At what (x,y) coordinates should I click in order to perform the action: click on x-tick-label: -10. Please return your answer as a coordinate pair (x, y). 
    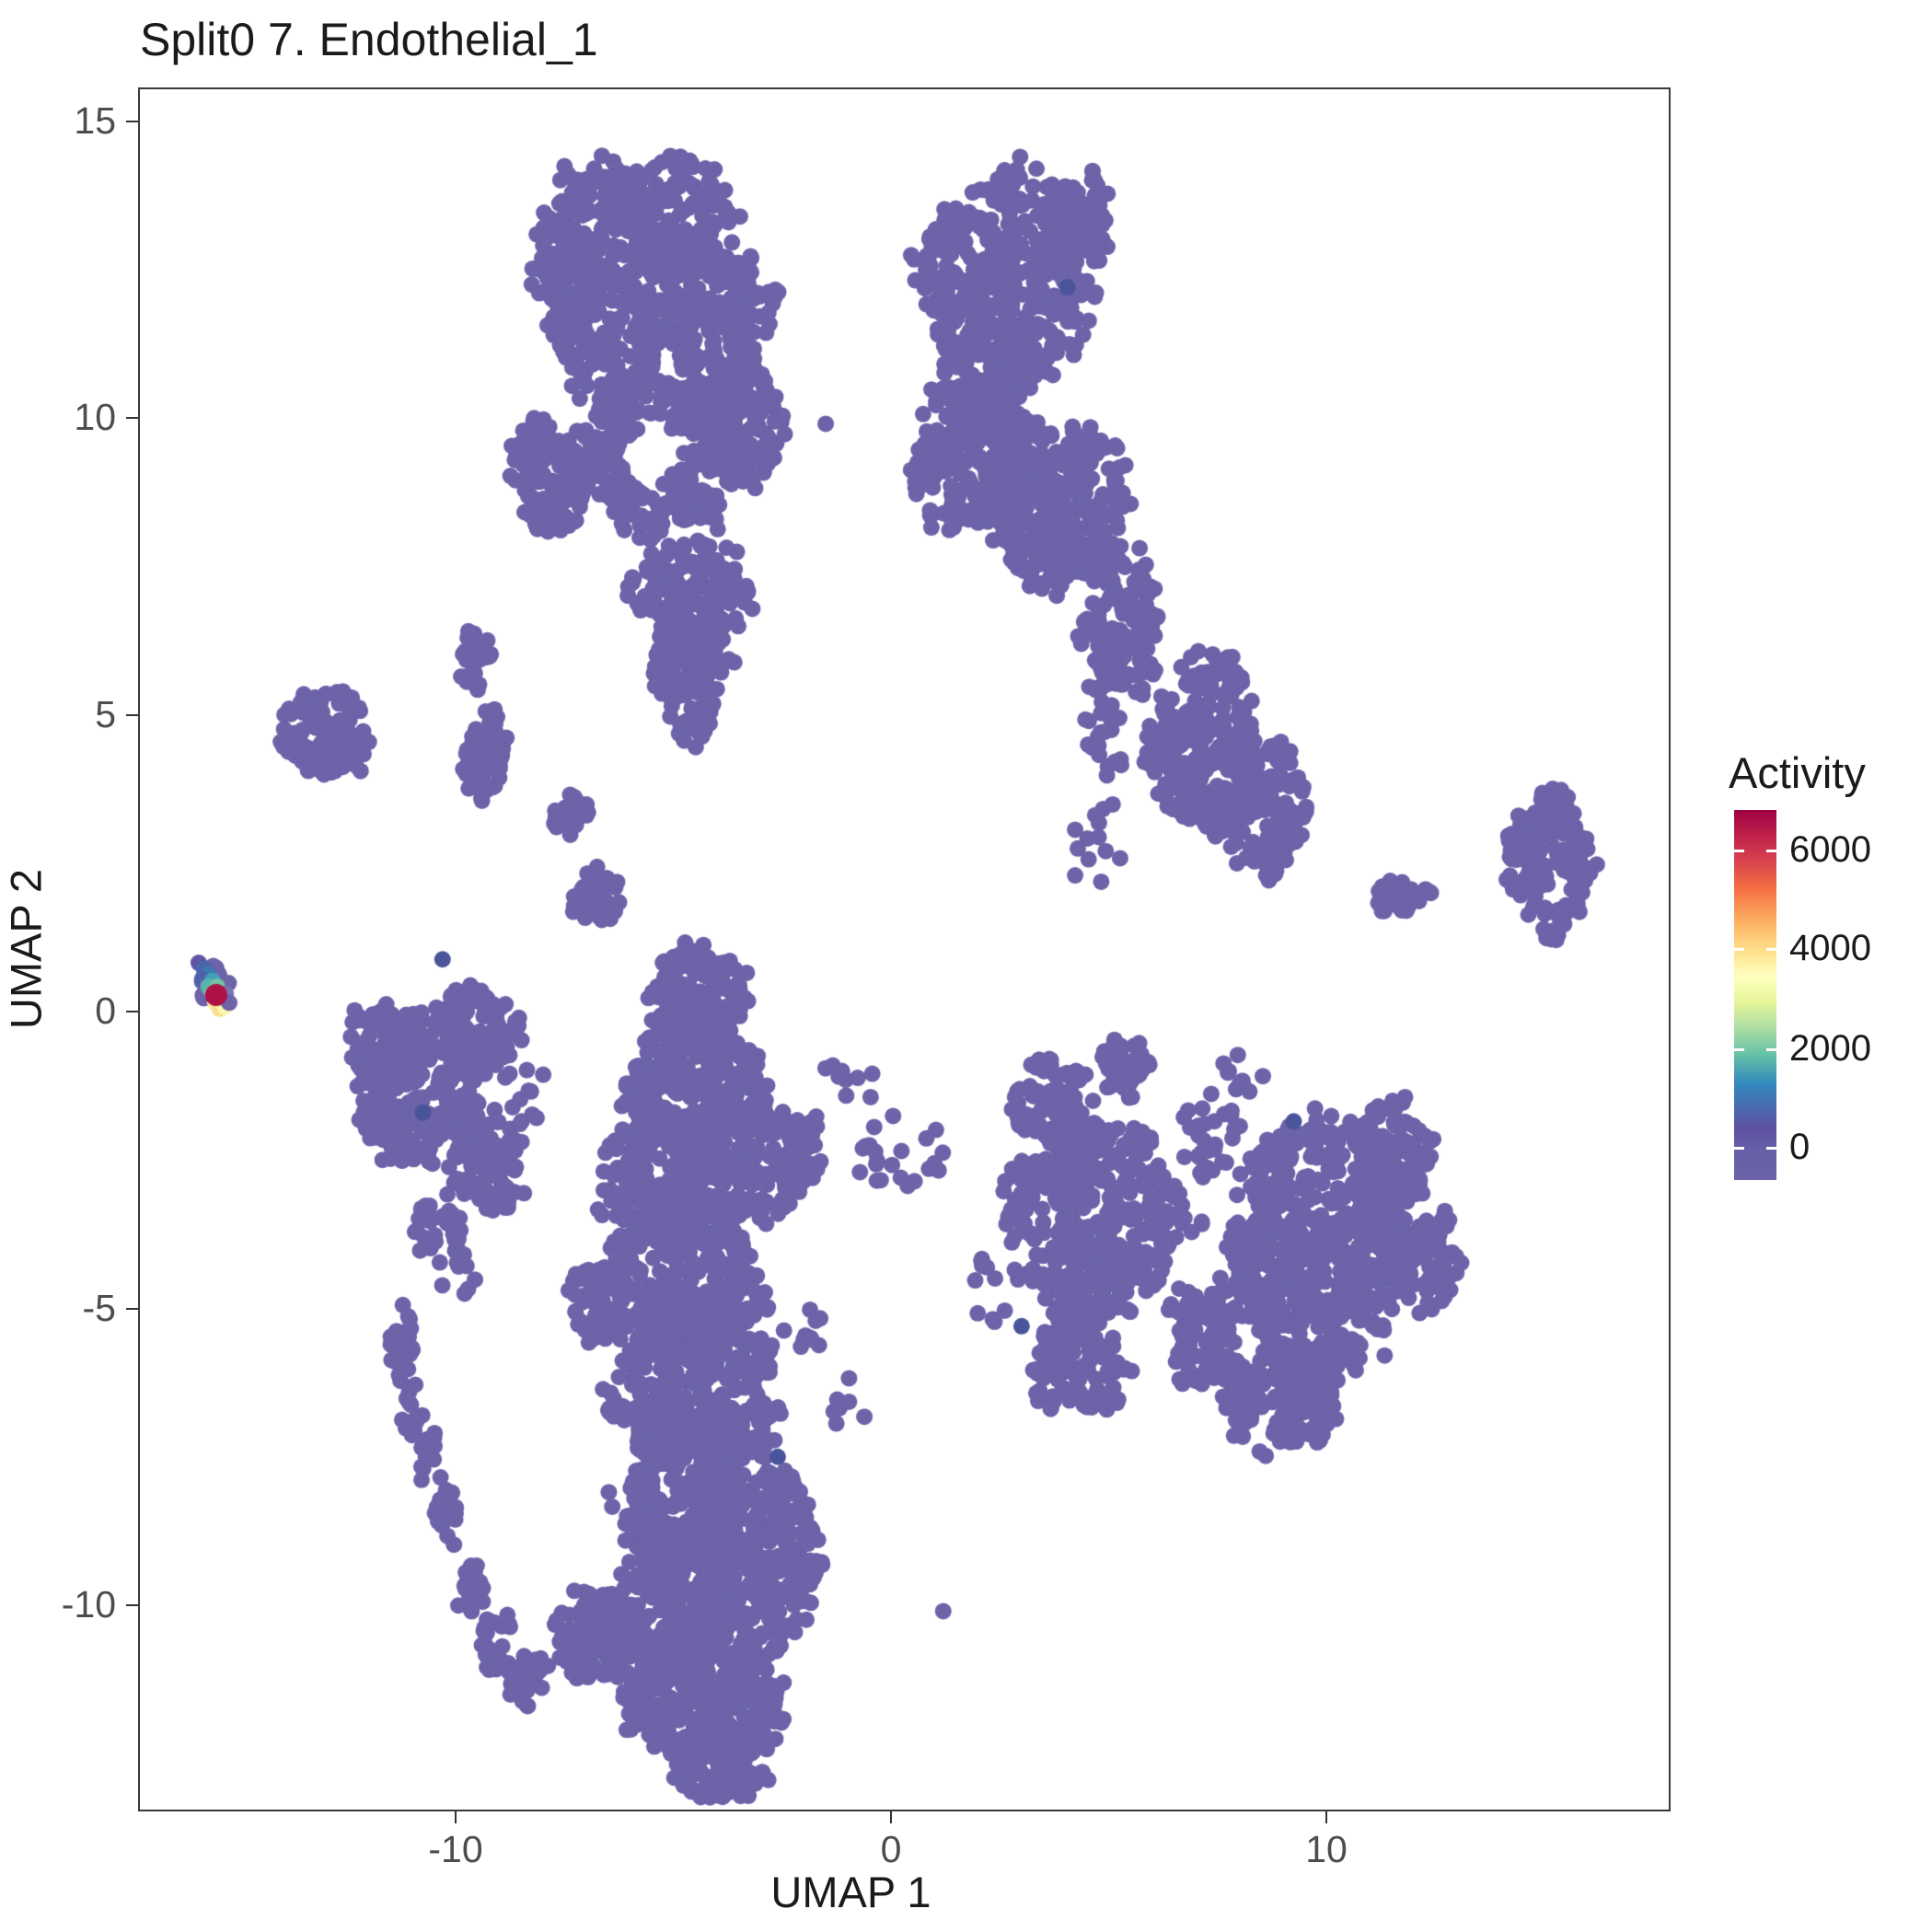
    Looking at the image, I should click on (456, 1849).